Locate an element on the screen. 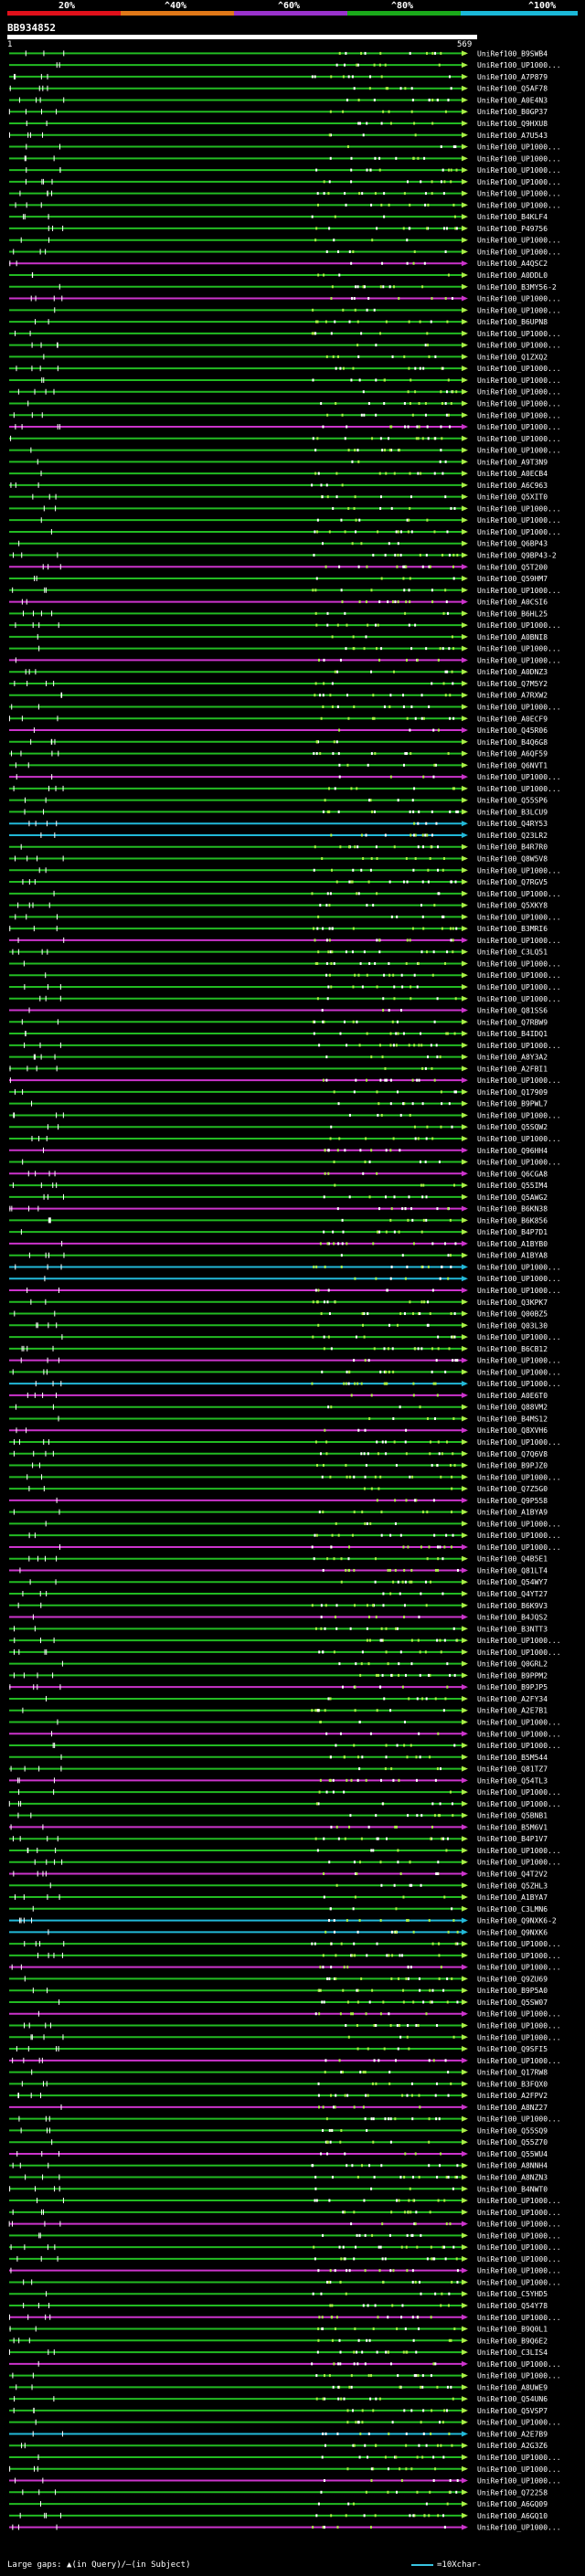  hit-row: UniRef100_A8UWE9 is located at coordinates (279, 2387).